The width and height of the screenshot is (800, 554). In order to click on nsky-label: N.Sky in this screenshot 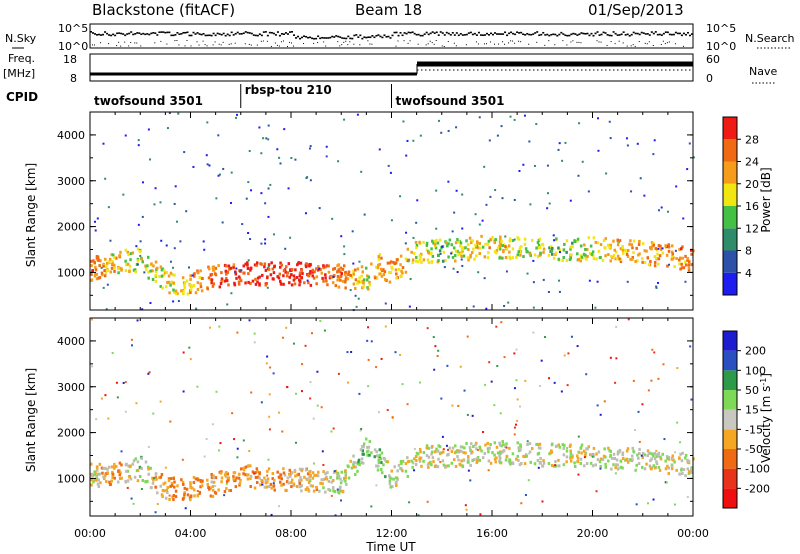, I will do `click(21, 38)`.